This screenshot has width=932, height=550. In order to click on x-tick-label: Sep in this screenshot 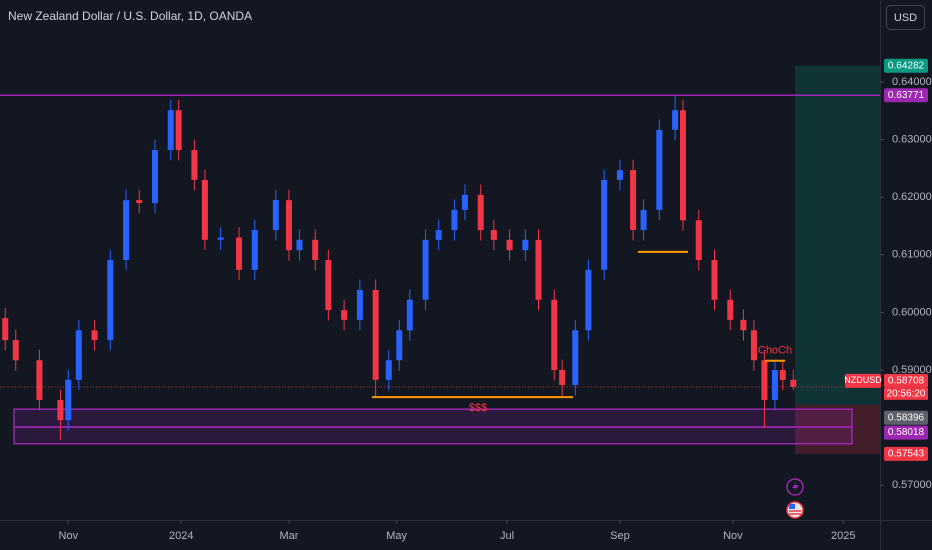, I will do `click(620, 536)`.